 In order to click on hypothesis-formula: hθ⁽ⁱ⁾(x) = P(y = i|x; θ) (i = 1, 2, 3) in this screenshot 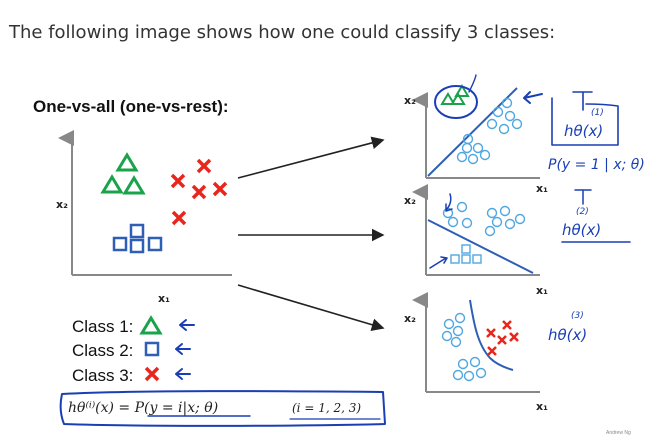, I will do `click(222, 408)`.